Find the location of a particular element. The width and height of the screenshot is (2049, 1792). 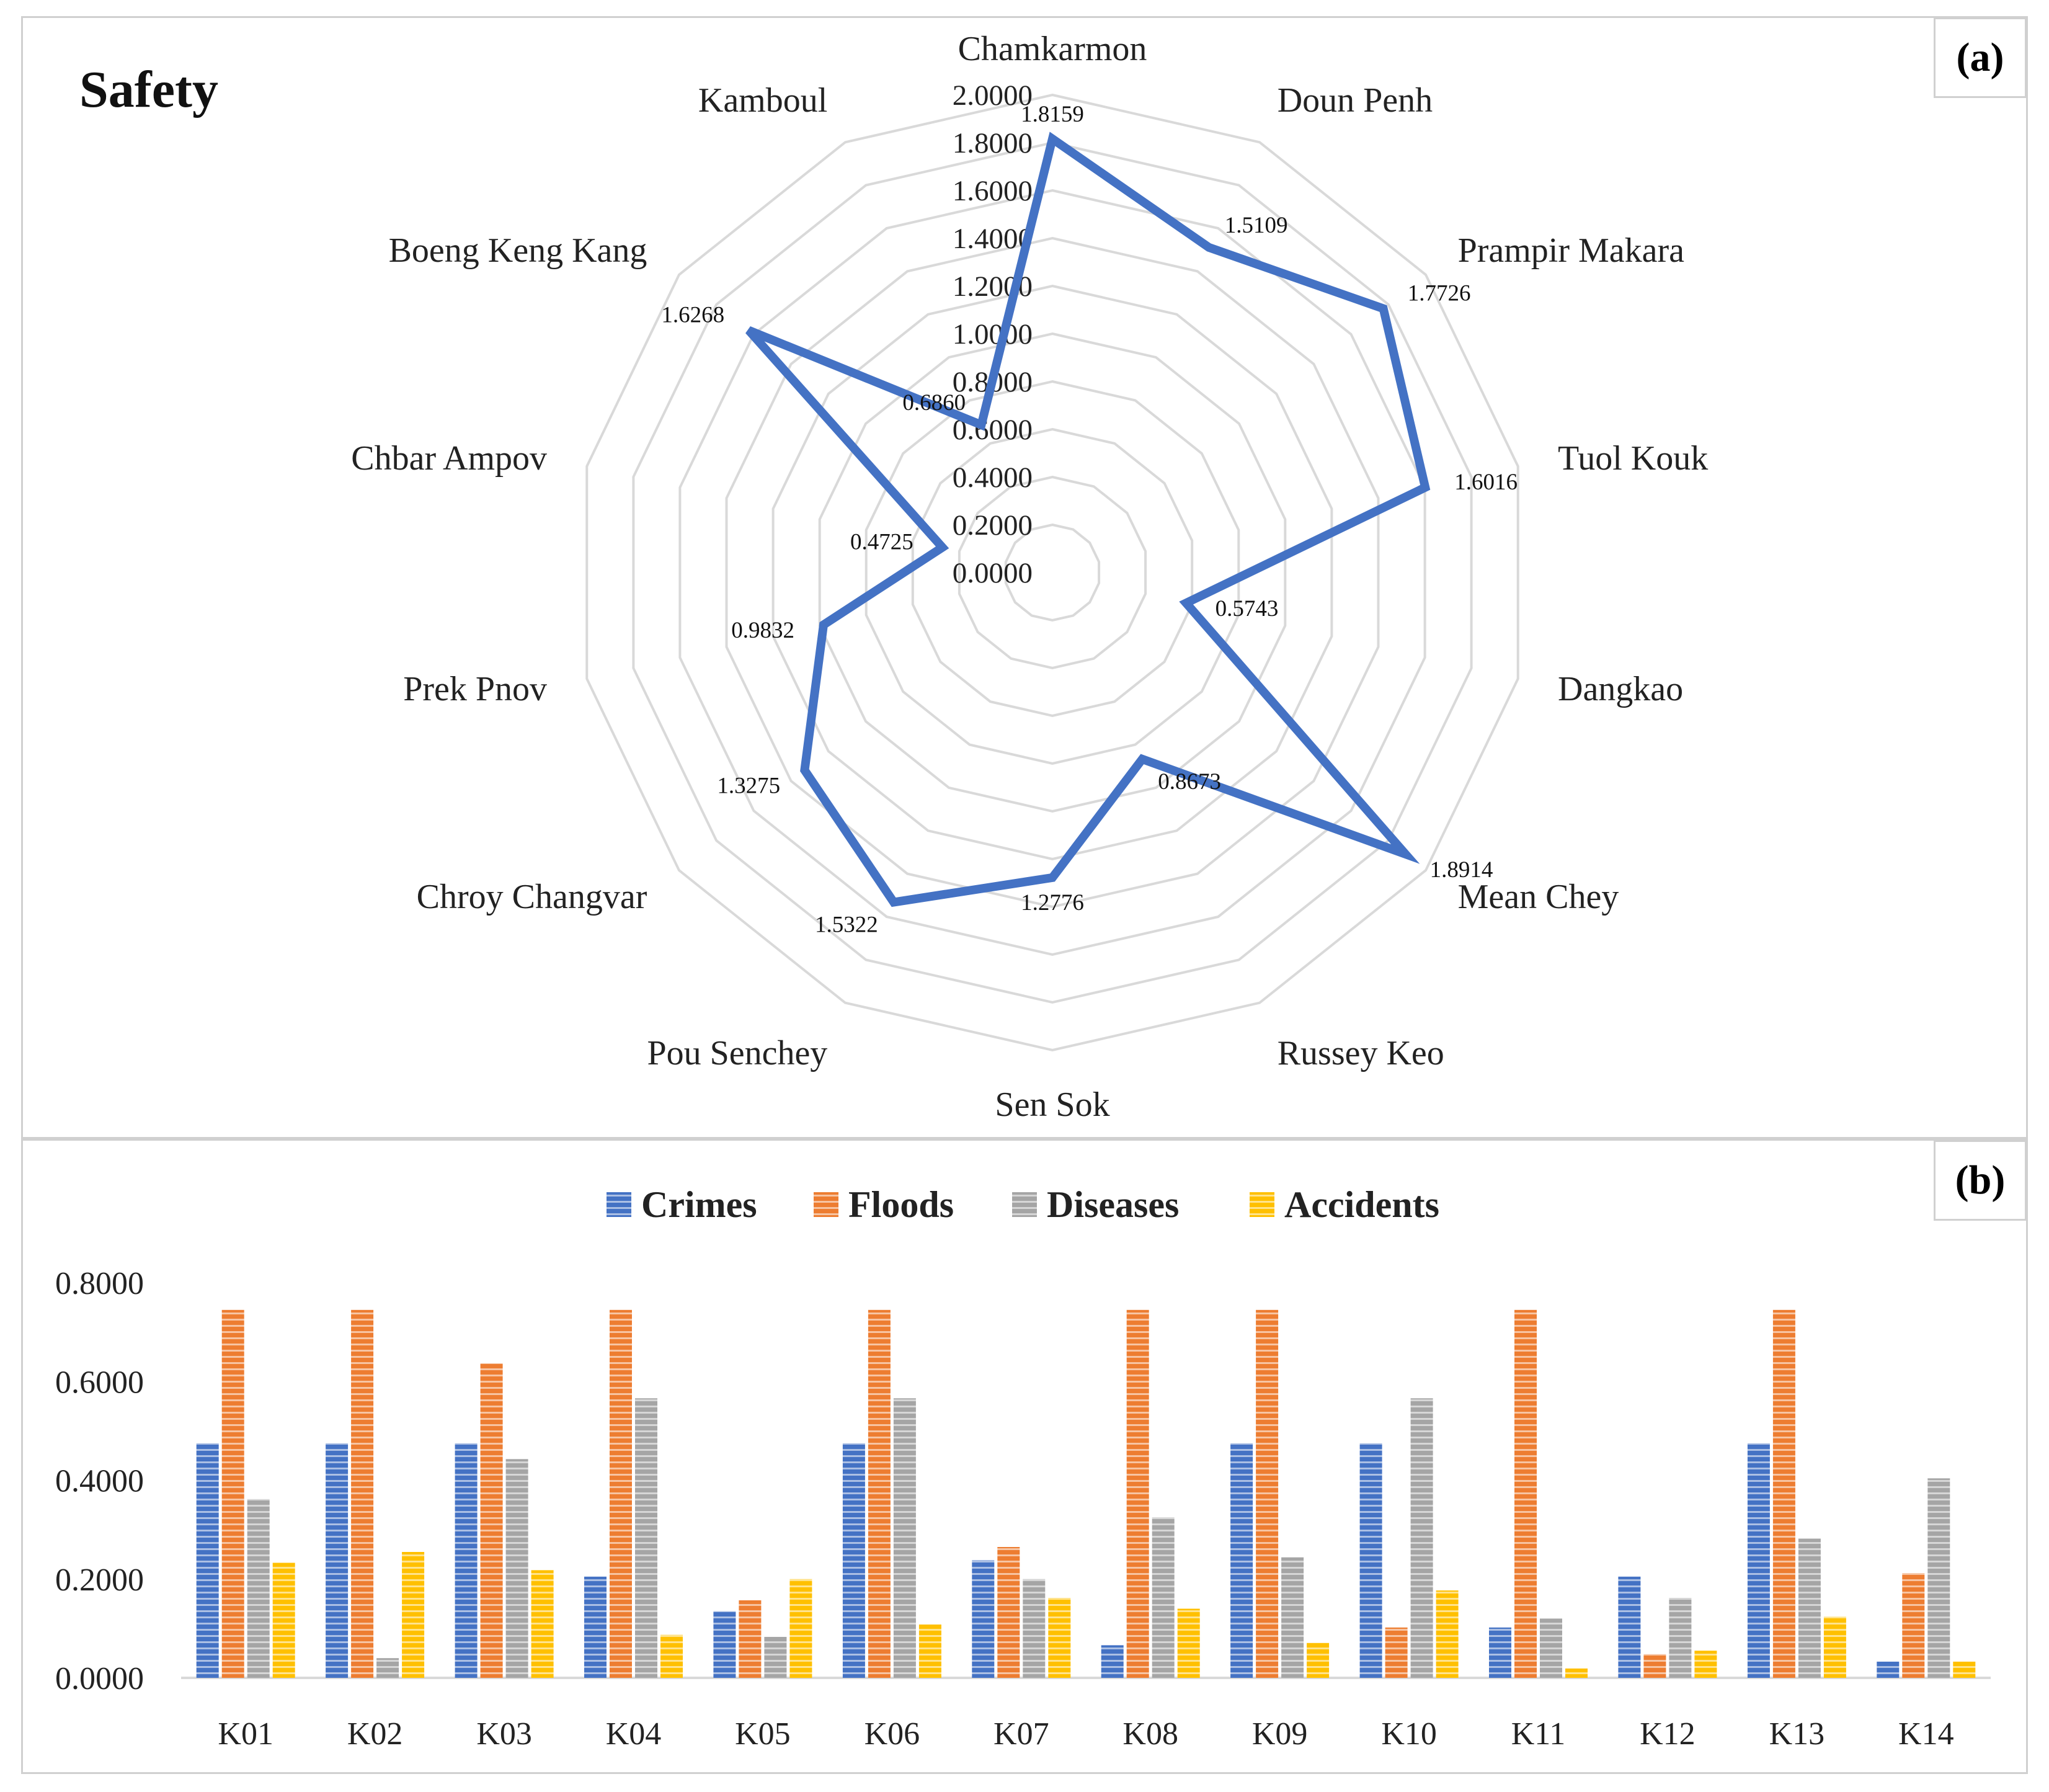

panel-b-tag: (b) is located at coordinates (1980, 1181).